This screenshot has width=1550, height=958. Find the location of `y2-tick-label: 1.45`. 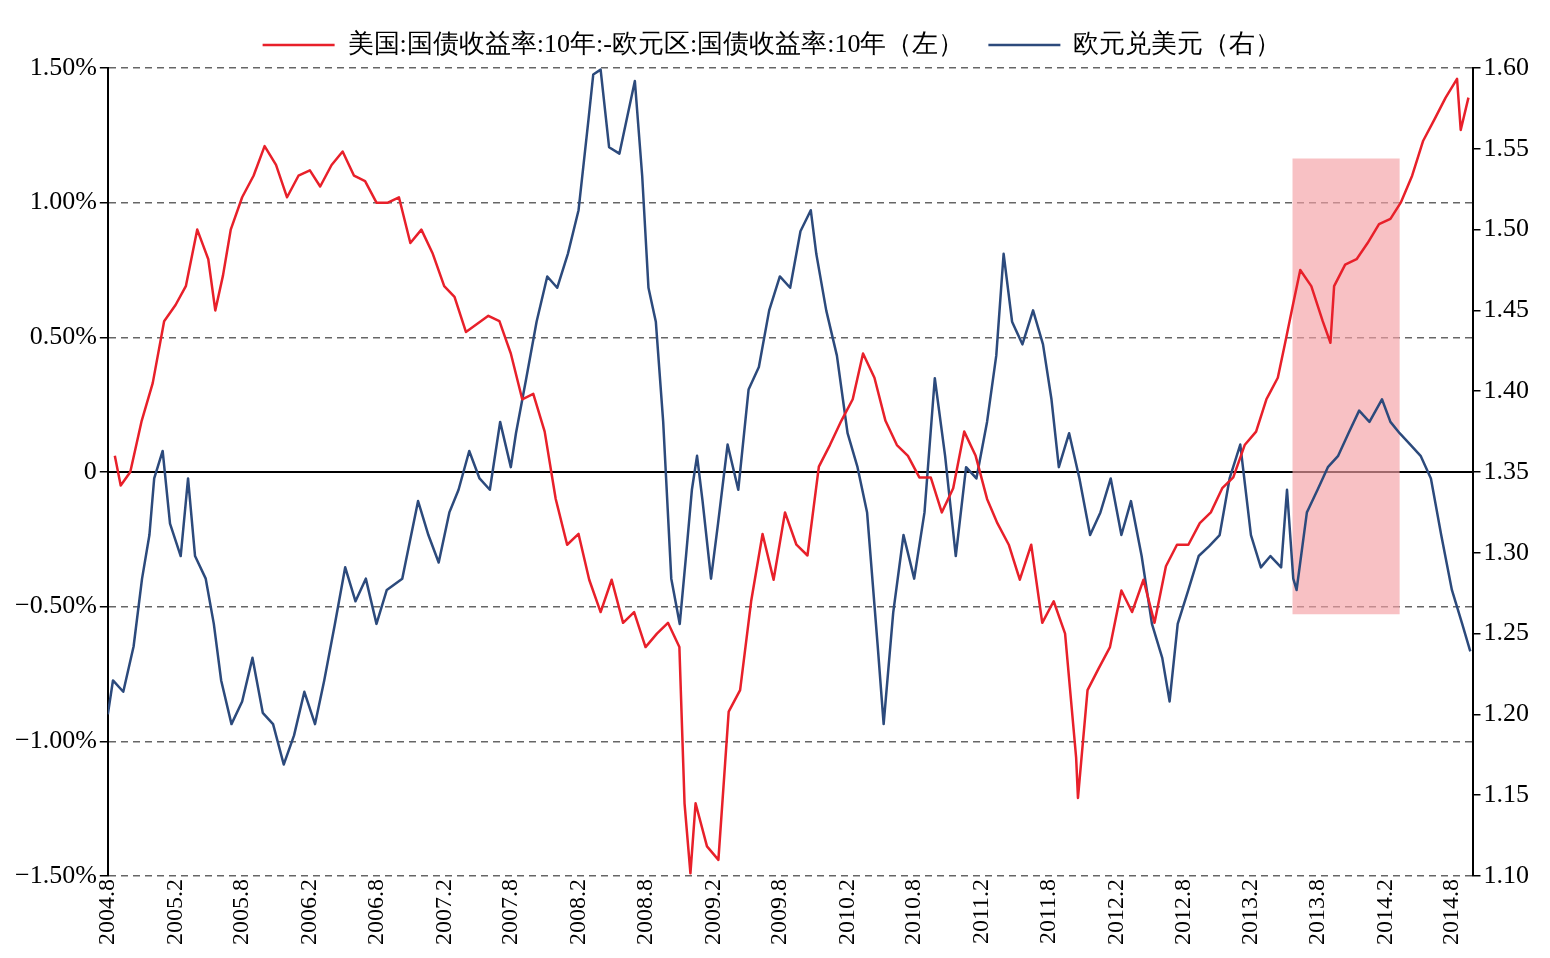

y2-tick-label: 1.45 is located at coordinates (1506, 309).